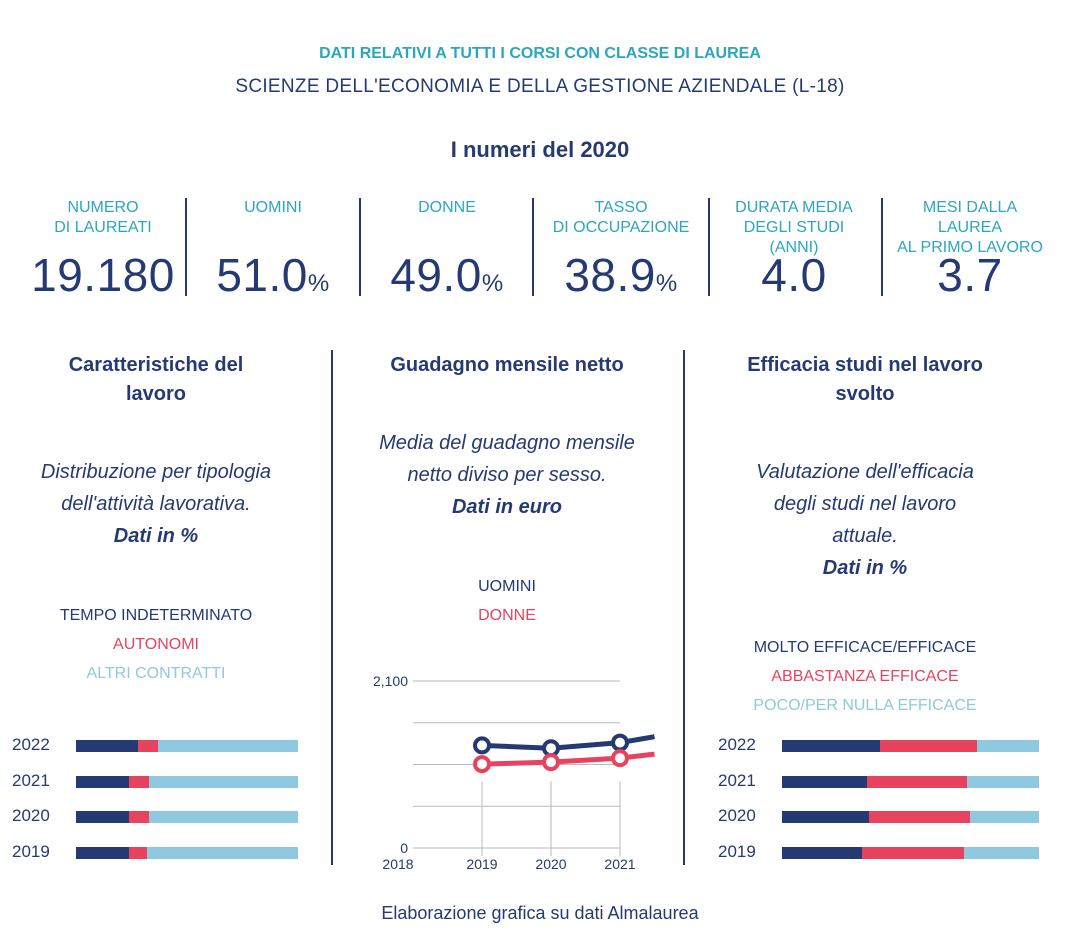 The width and height of the screenshot is (1080, 944). I want to click on stat-value: 4.0, so click(794, 275).